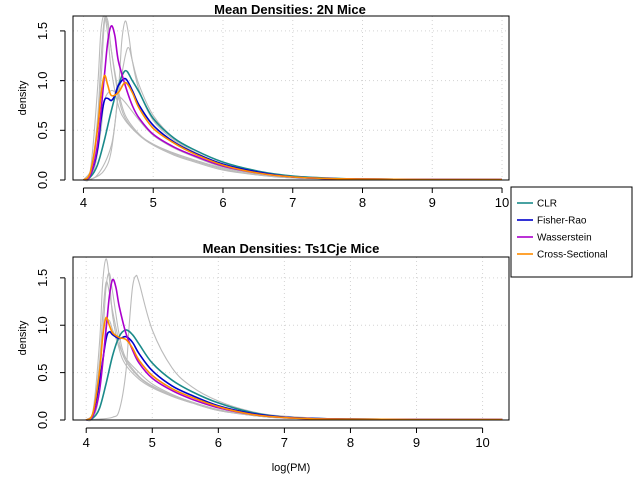 The width and height of the screenshot is (640, 480). I want to click on legend-label: Wasserstein, so click(564, 238).